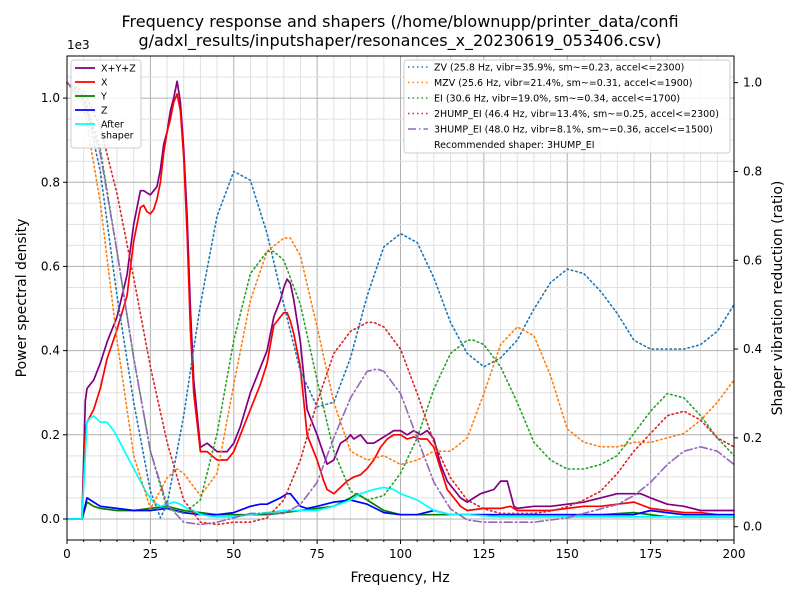 This screenshot has width=800, height=600. What do you see at coordinates (748, 305) in the screenshot?
I see `y2-axis-ticks: 0.0 0.2 0.4 0.6 0.8 1.0` at bounding box center [748, 305].